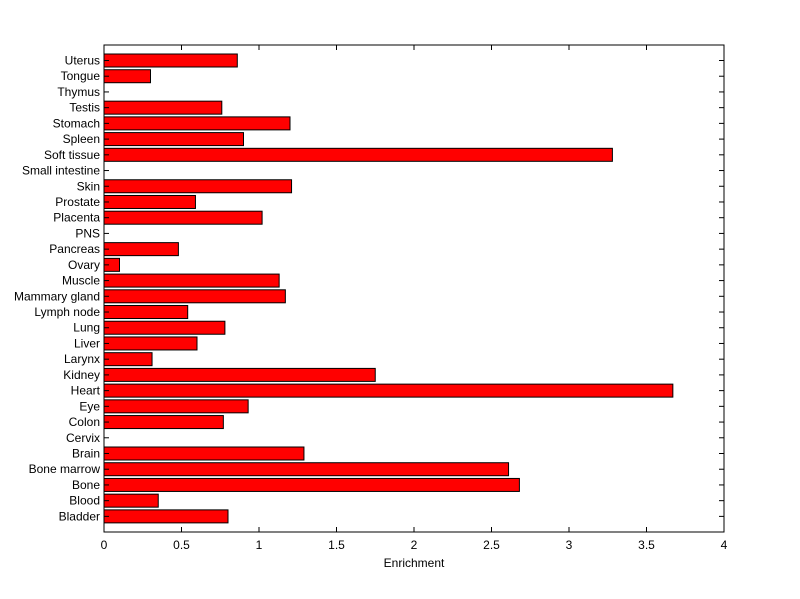 The image size is (800, 599). I want to click on y-tick-label-uterus: Uterus, so click(82, 61).